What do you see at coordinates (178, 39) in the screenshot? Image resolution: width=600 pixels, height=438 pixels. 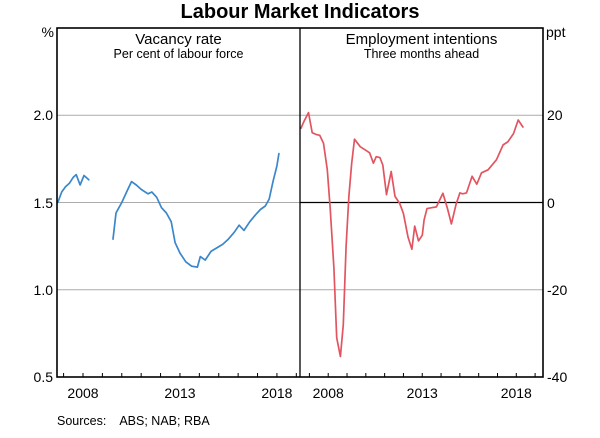 I see `panel-title-vacancy-rate: Vacancy rate` at bounding box center [178, 39].